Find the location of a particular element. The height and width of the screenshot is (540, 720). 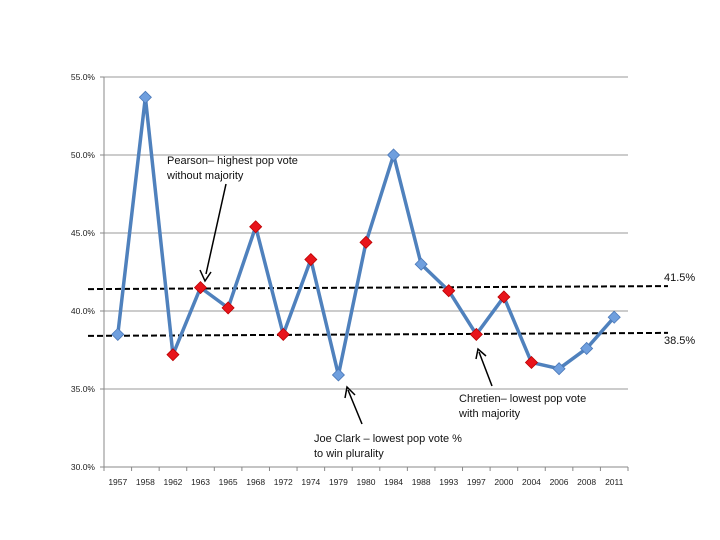

y-tick-label: 30.0% is located at coordinates (83, 467).